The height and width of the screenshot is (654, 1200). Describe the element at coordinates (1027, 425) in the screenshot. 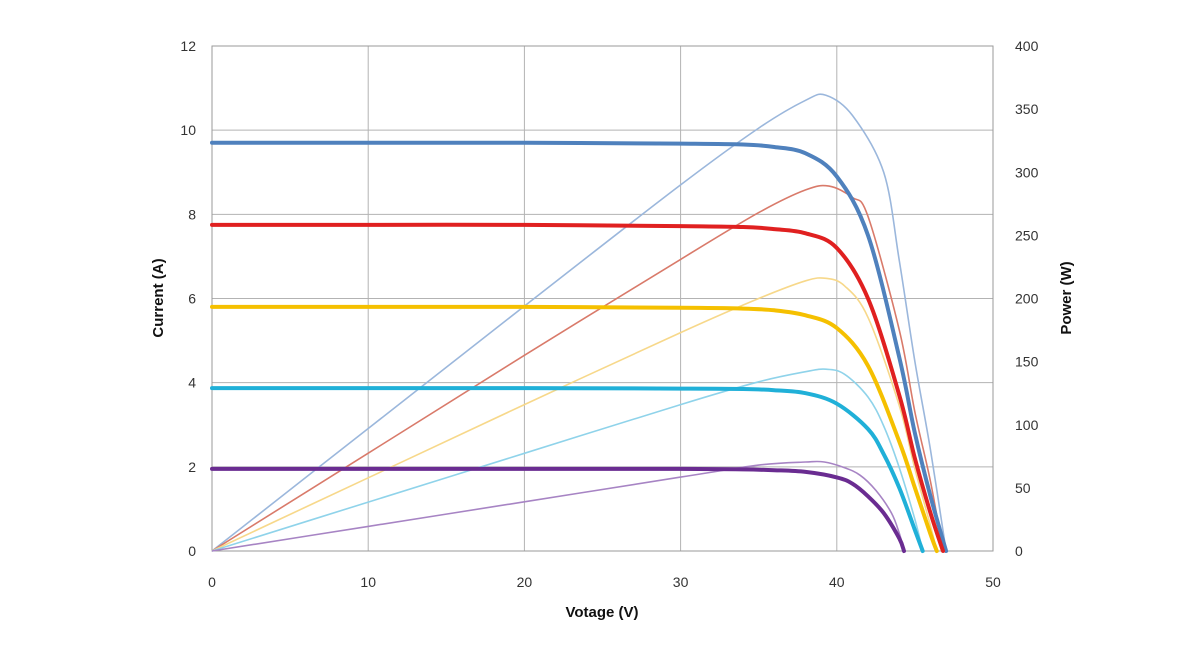

I see `y-right-tick-label: 100` at that location.